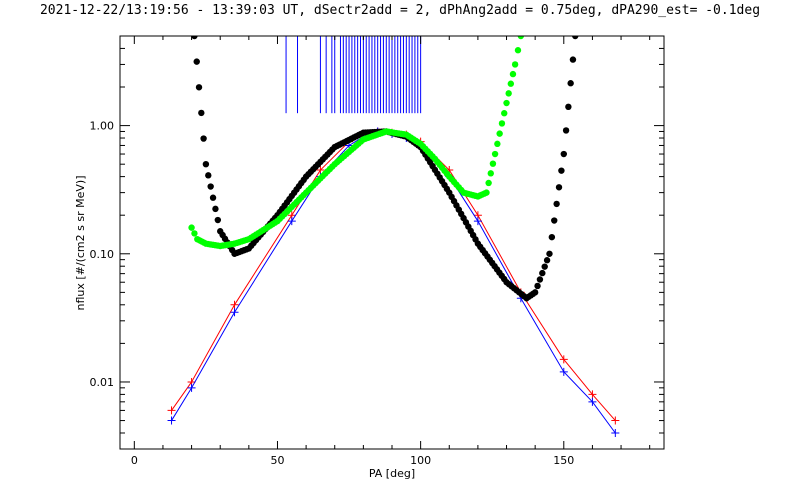 The image size is (800, 500). Describe the element at coordinates (80, 243) in the screenshot. I see `y-axis-label: nflux [#/(cm2 s sr MeV)]` at that location.